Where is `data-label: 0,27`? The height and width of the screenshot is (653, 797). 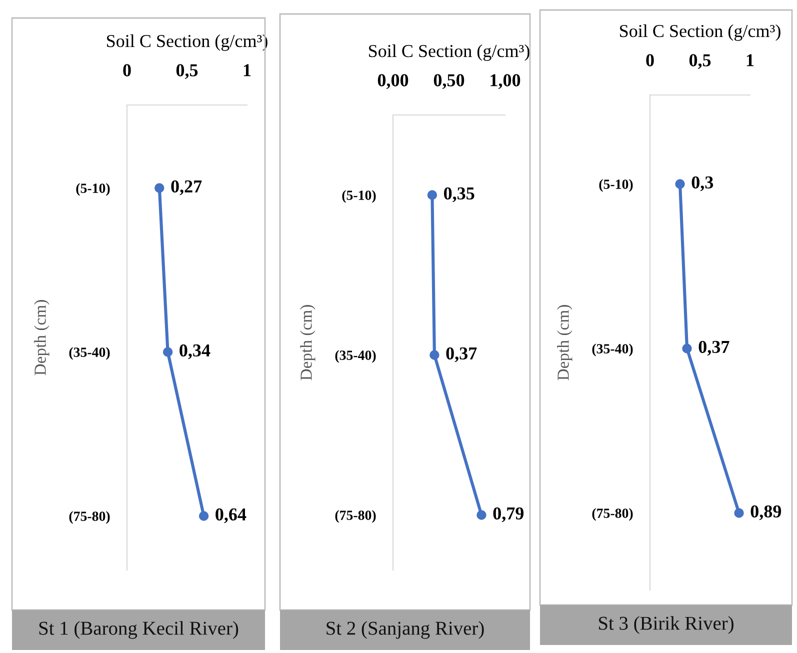
data-label: 0,27 is located at coordinates (186, 188).